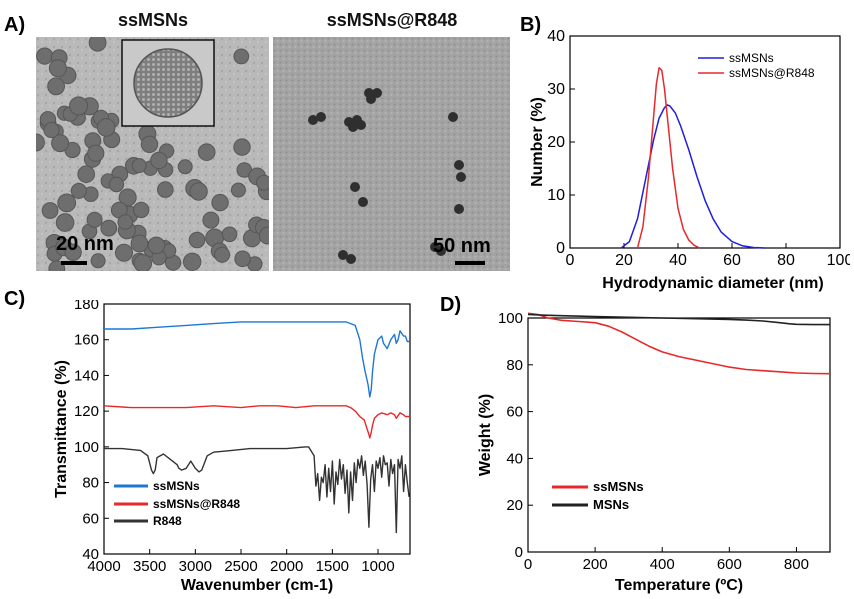 The height and width of the screenshot is (599, 854). Describe the element at coordinates (470, 263) in the screenshot. I see `scale-bar-right` at that location.